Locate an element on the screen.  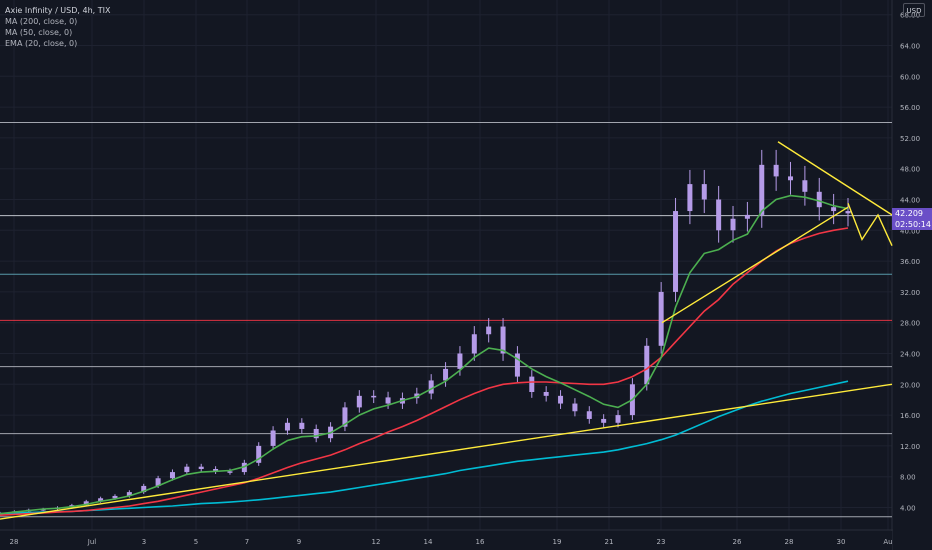
y-tick-label-12: 52.00 is located at coordinates (910, 139).